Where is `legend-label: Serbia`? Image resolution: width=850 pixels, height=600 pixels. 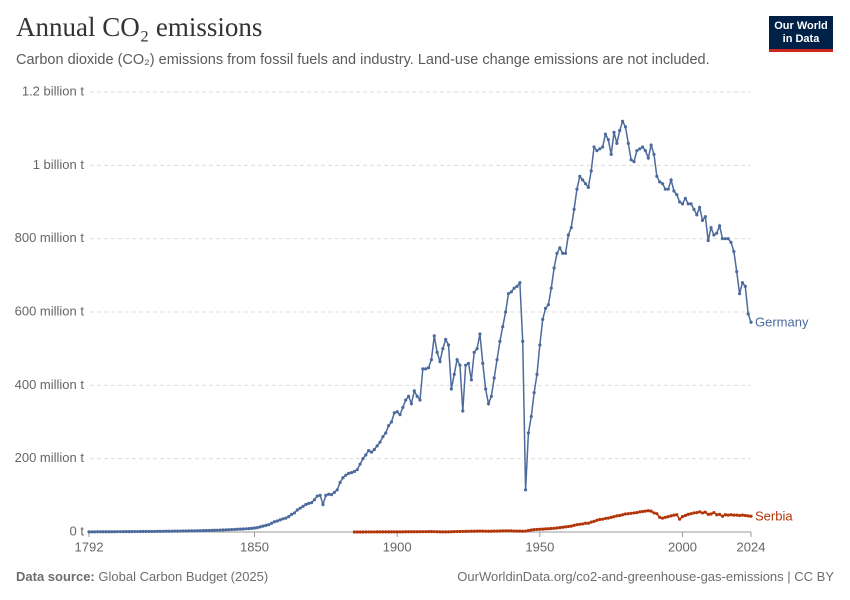 legend-label: Serbia is located at coordinates (774, 516).